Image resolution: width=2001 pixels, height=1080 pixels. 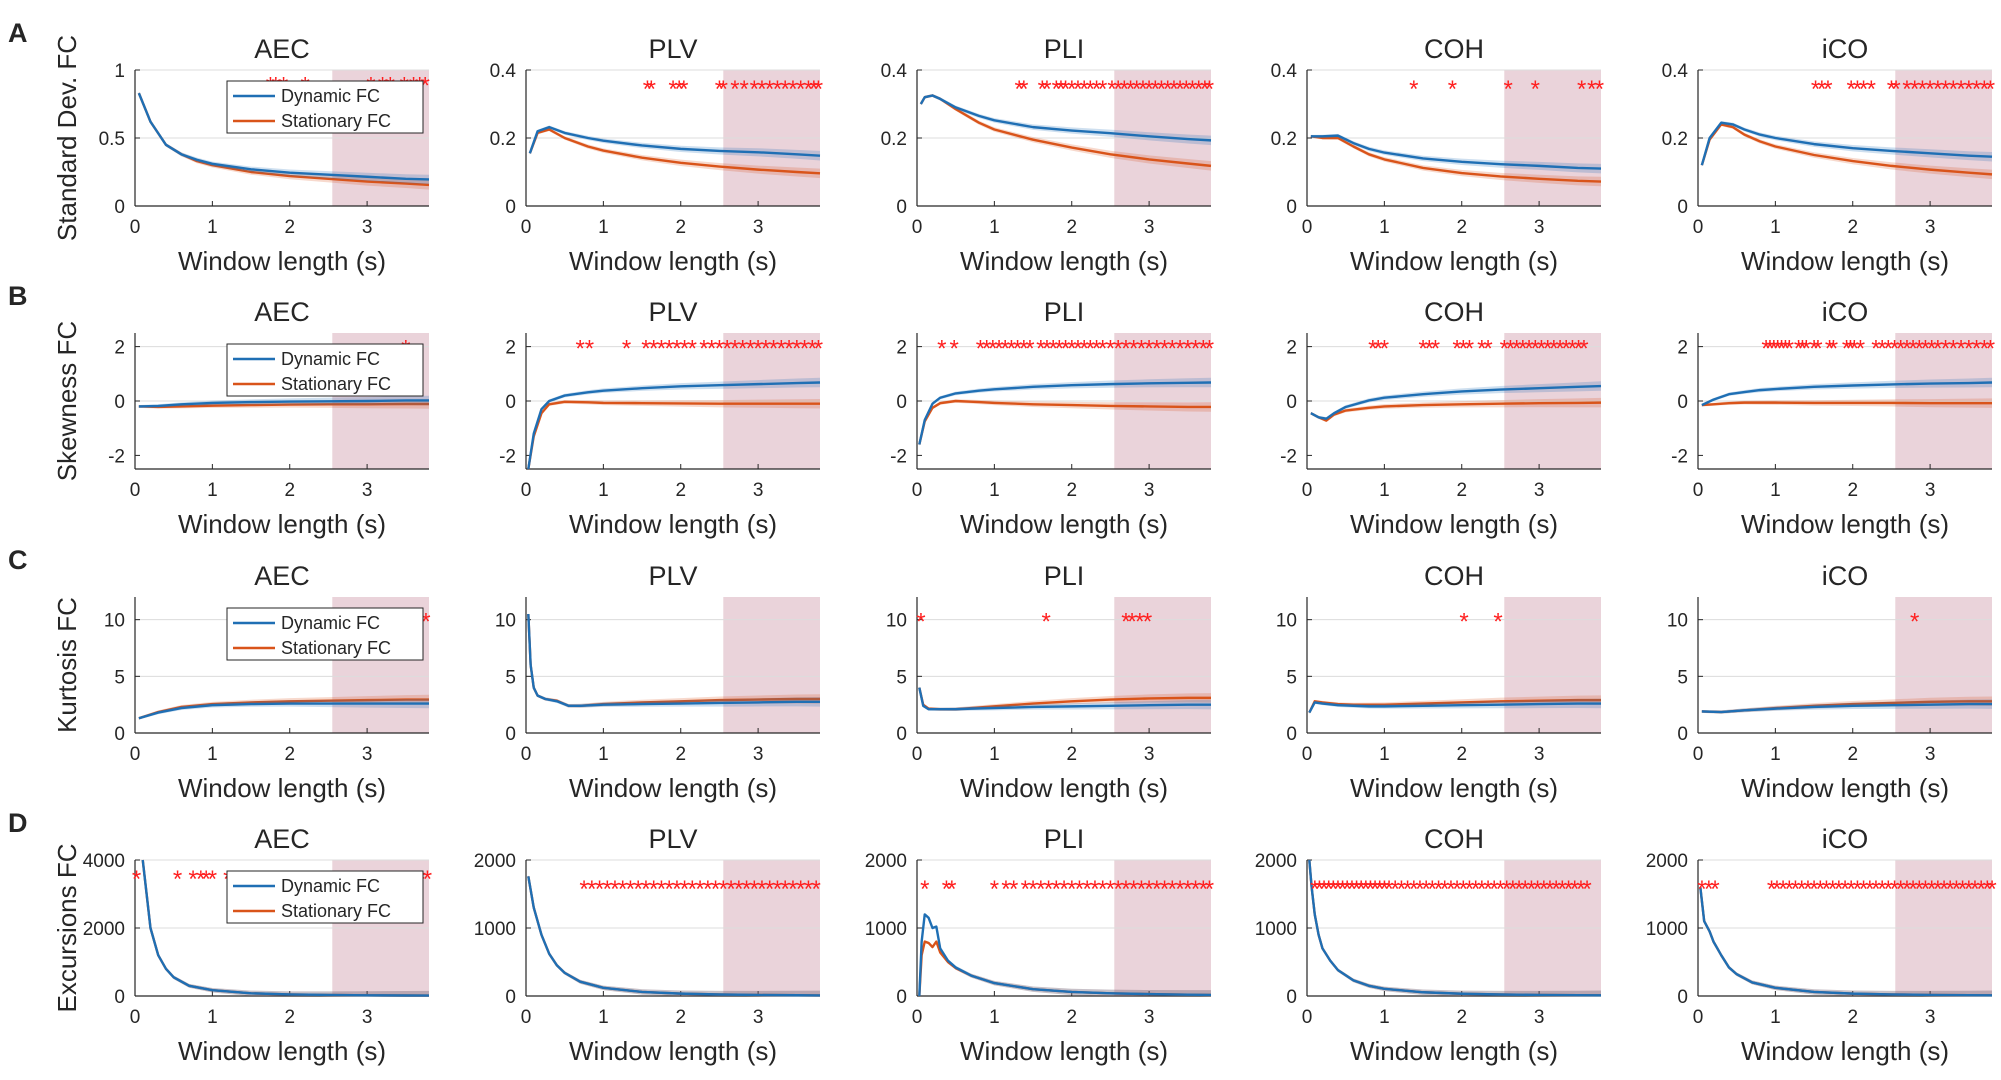 What do you see at coordinates (674, 151) in the screenshot?
I see `stationary-fc-line` at bounding box center [674, 151].